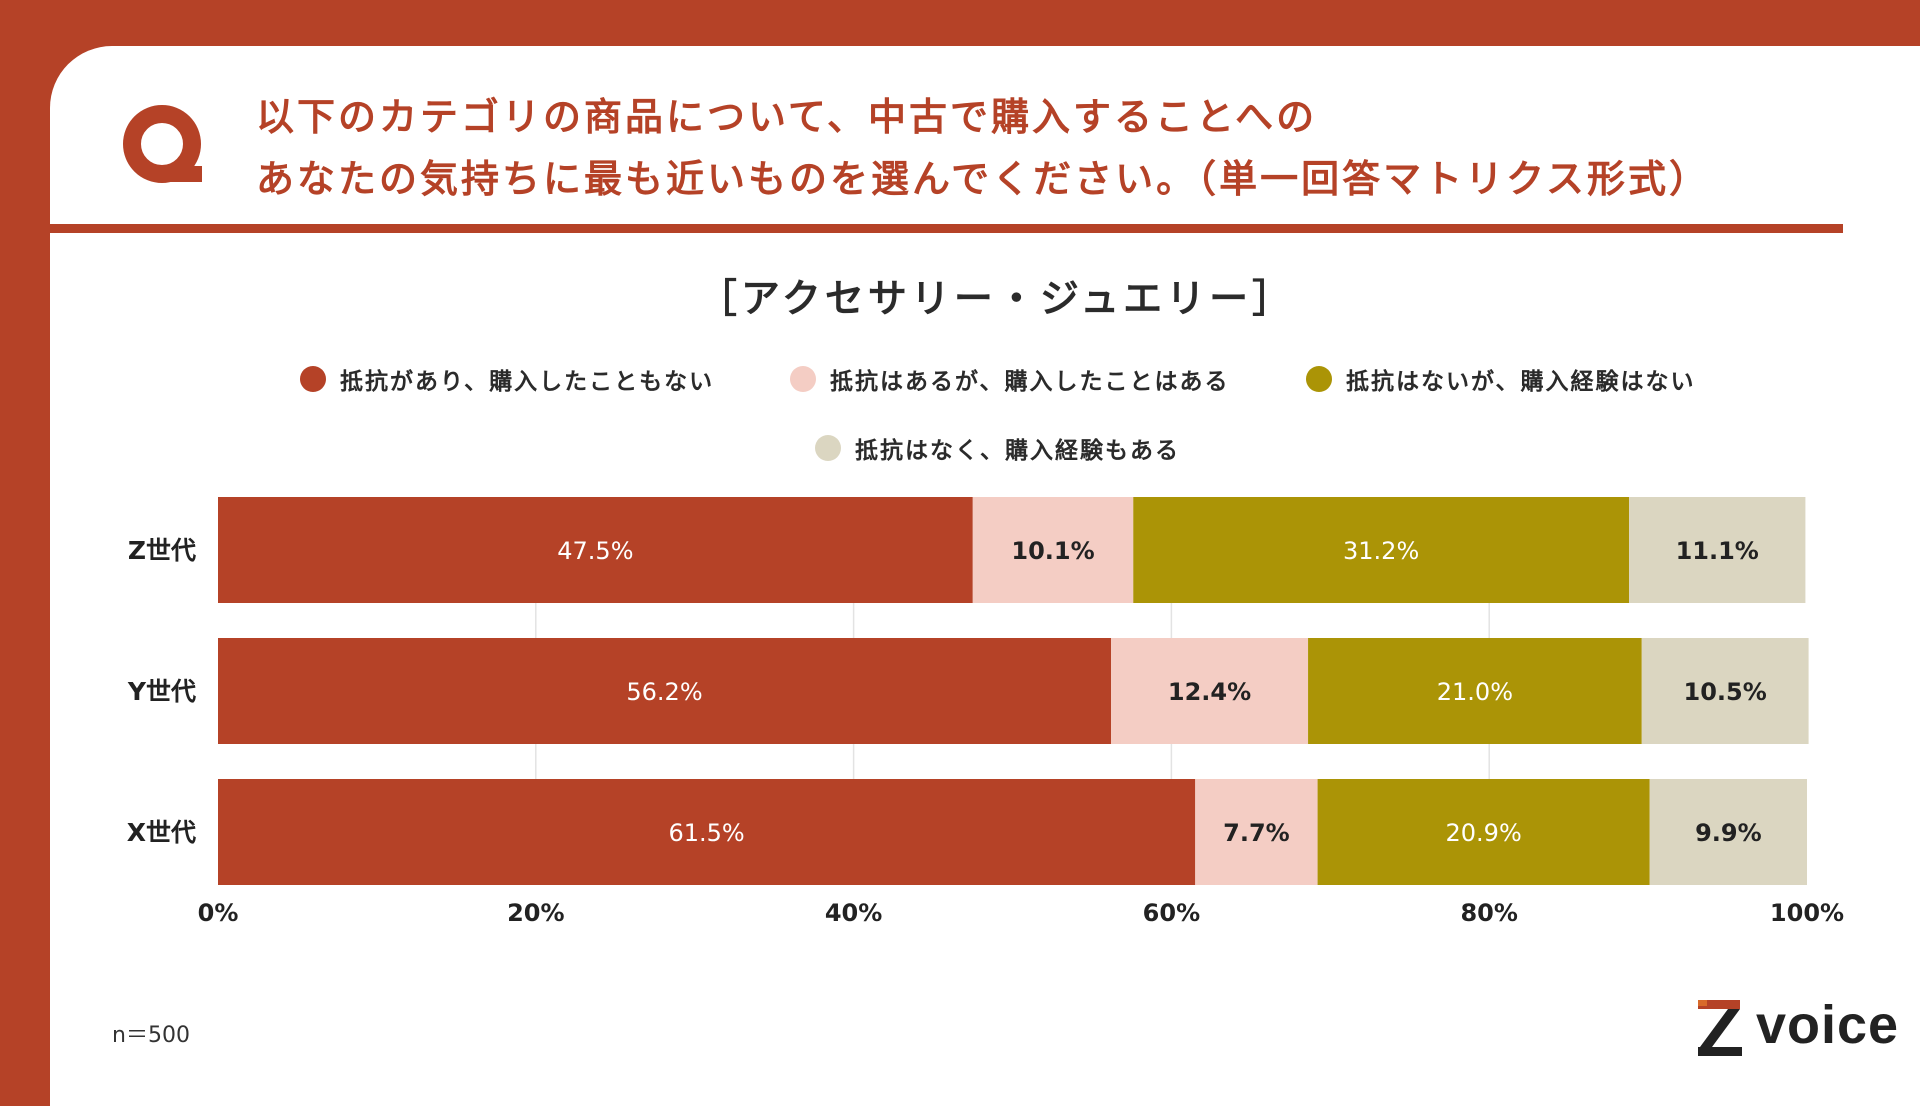 This screenshot has width=1920, height=1106. I want to click on x-tick-label-5: 100%, so click(1807, 913).